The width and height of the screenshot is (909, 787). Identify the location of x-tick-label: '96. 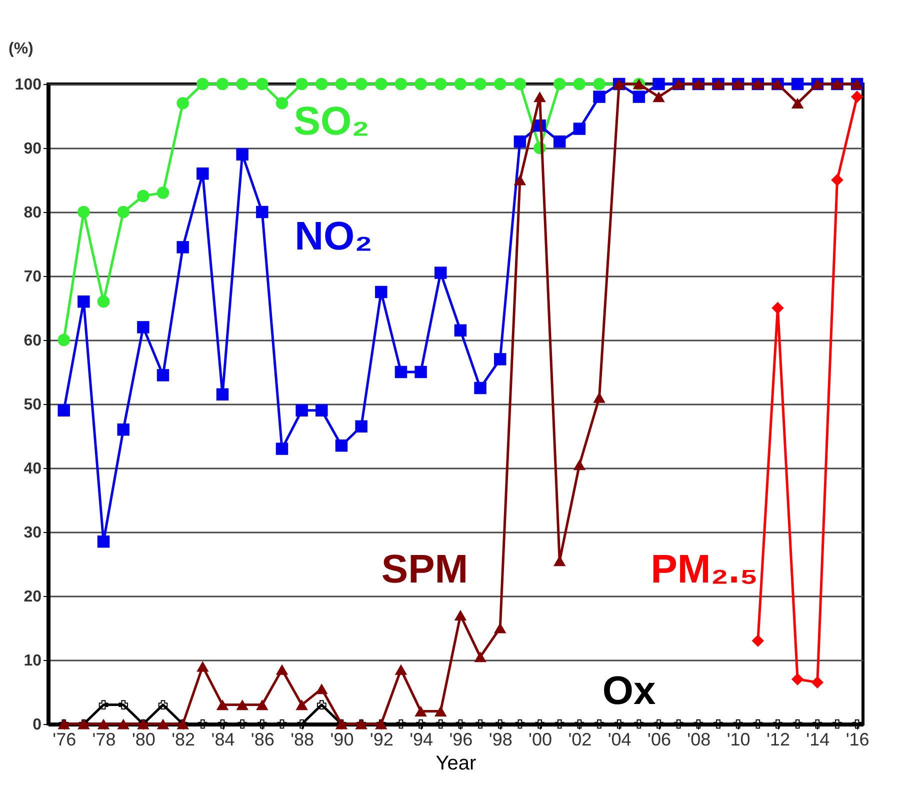
(461, 740).